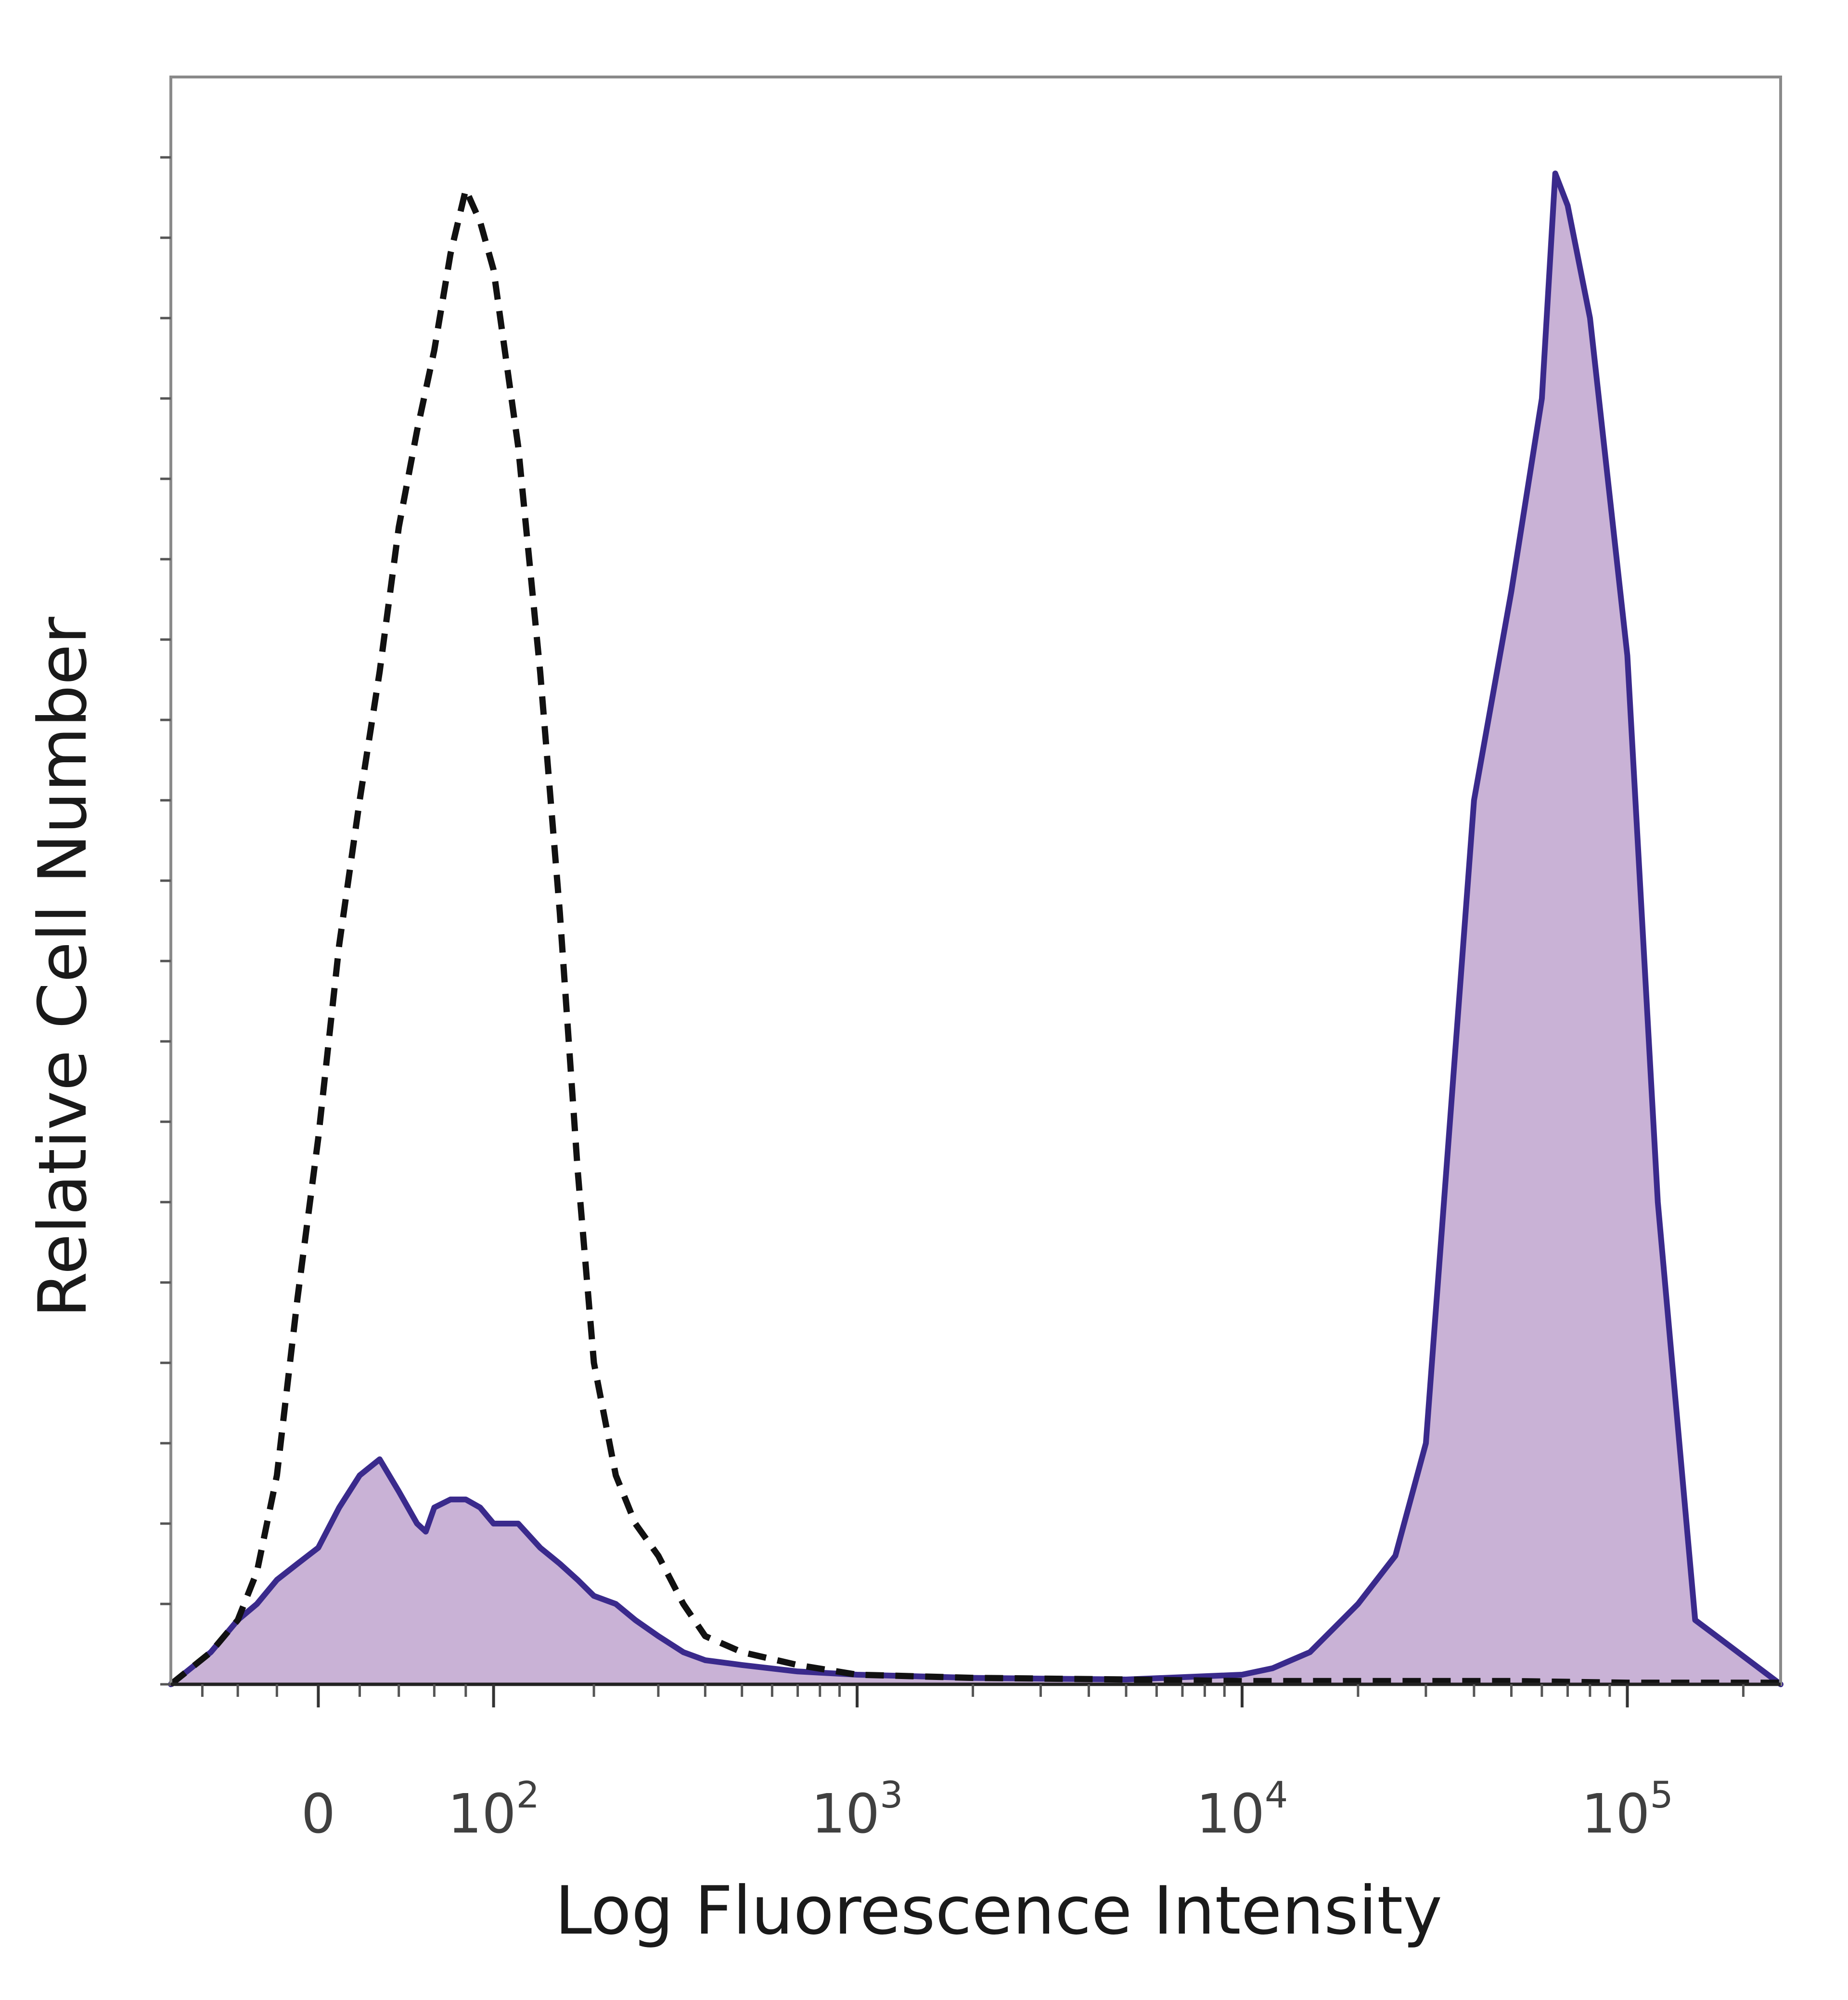 The height and width of the screenshot is (2000, 1848). I want to click on x-tick-label: 10⁵, so click(1627, 1809).